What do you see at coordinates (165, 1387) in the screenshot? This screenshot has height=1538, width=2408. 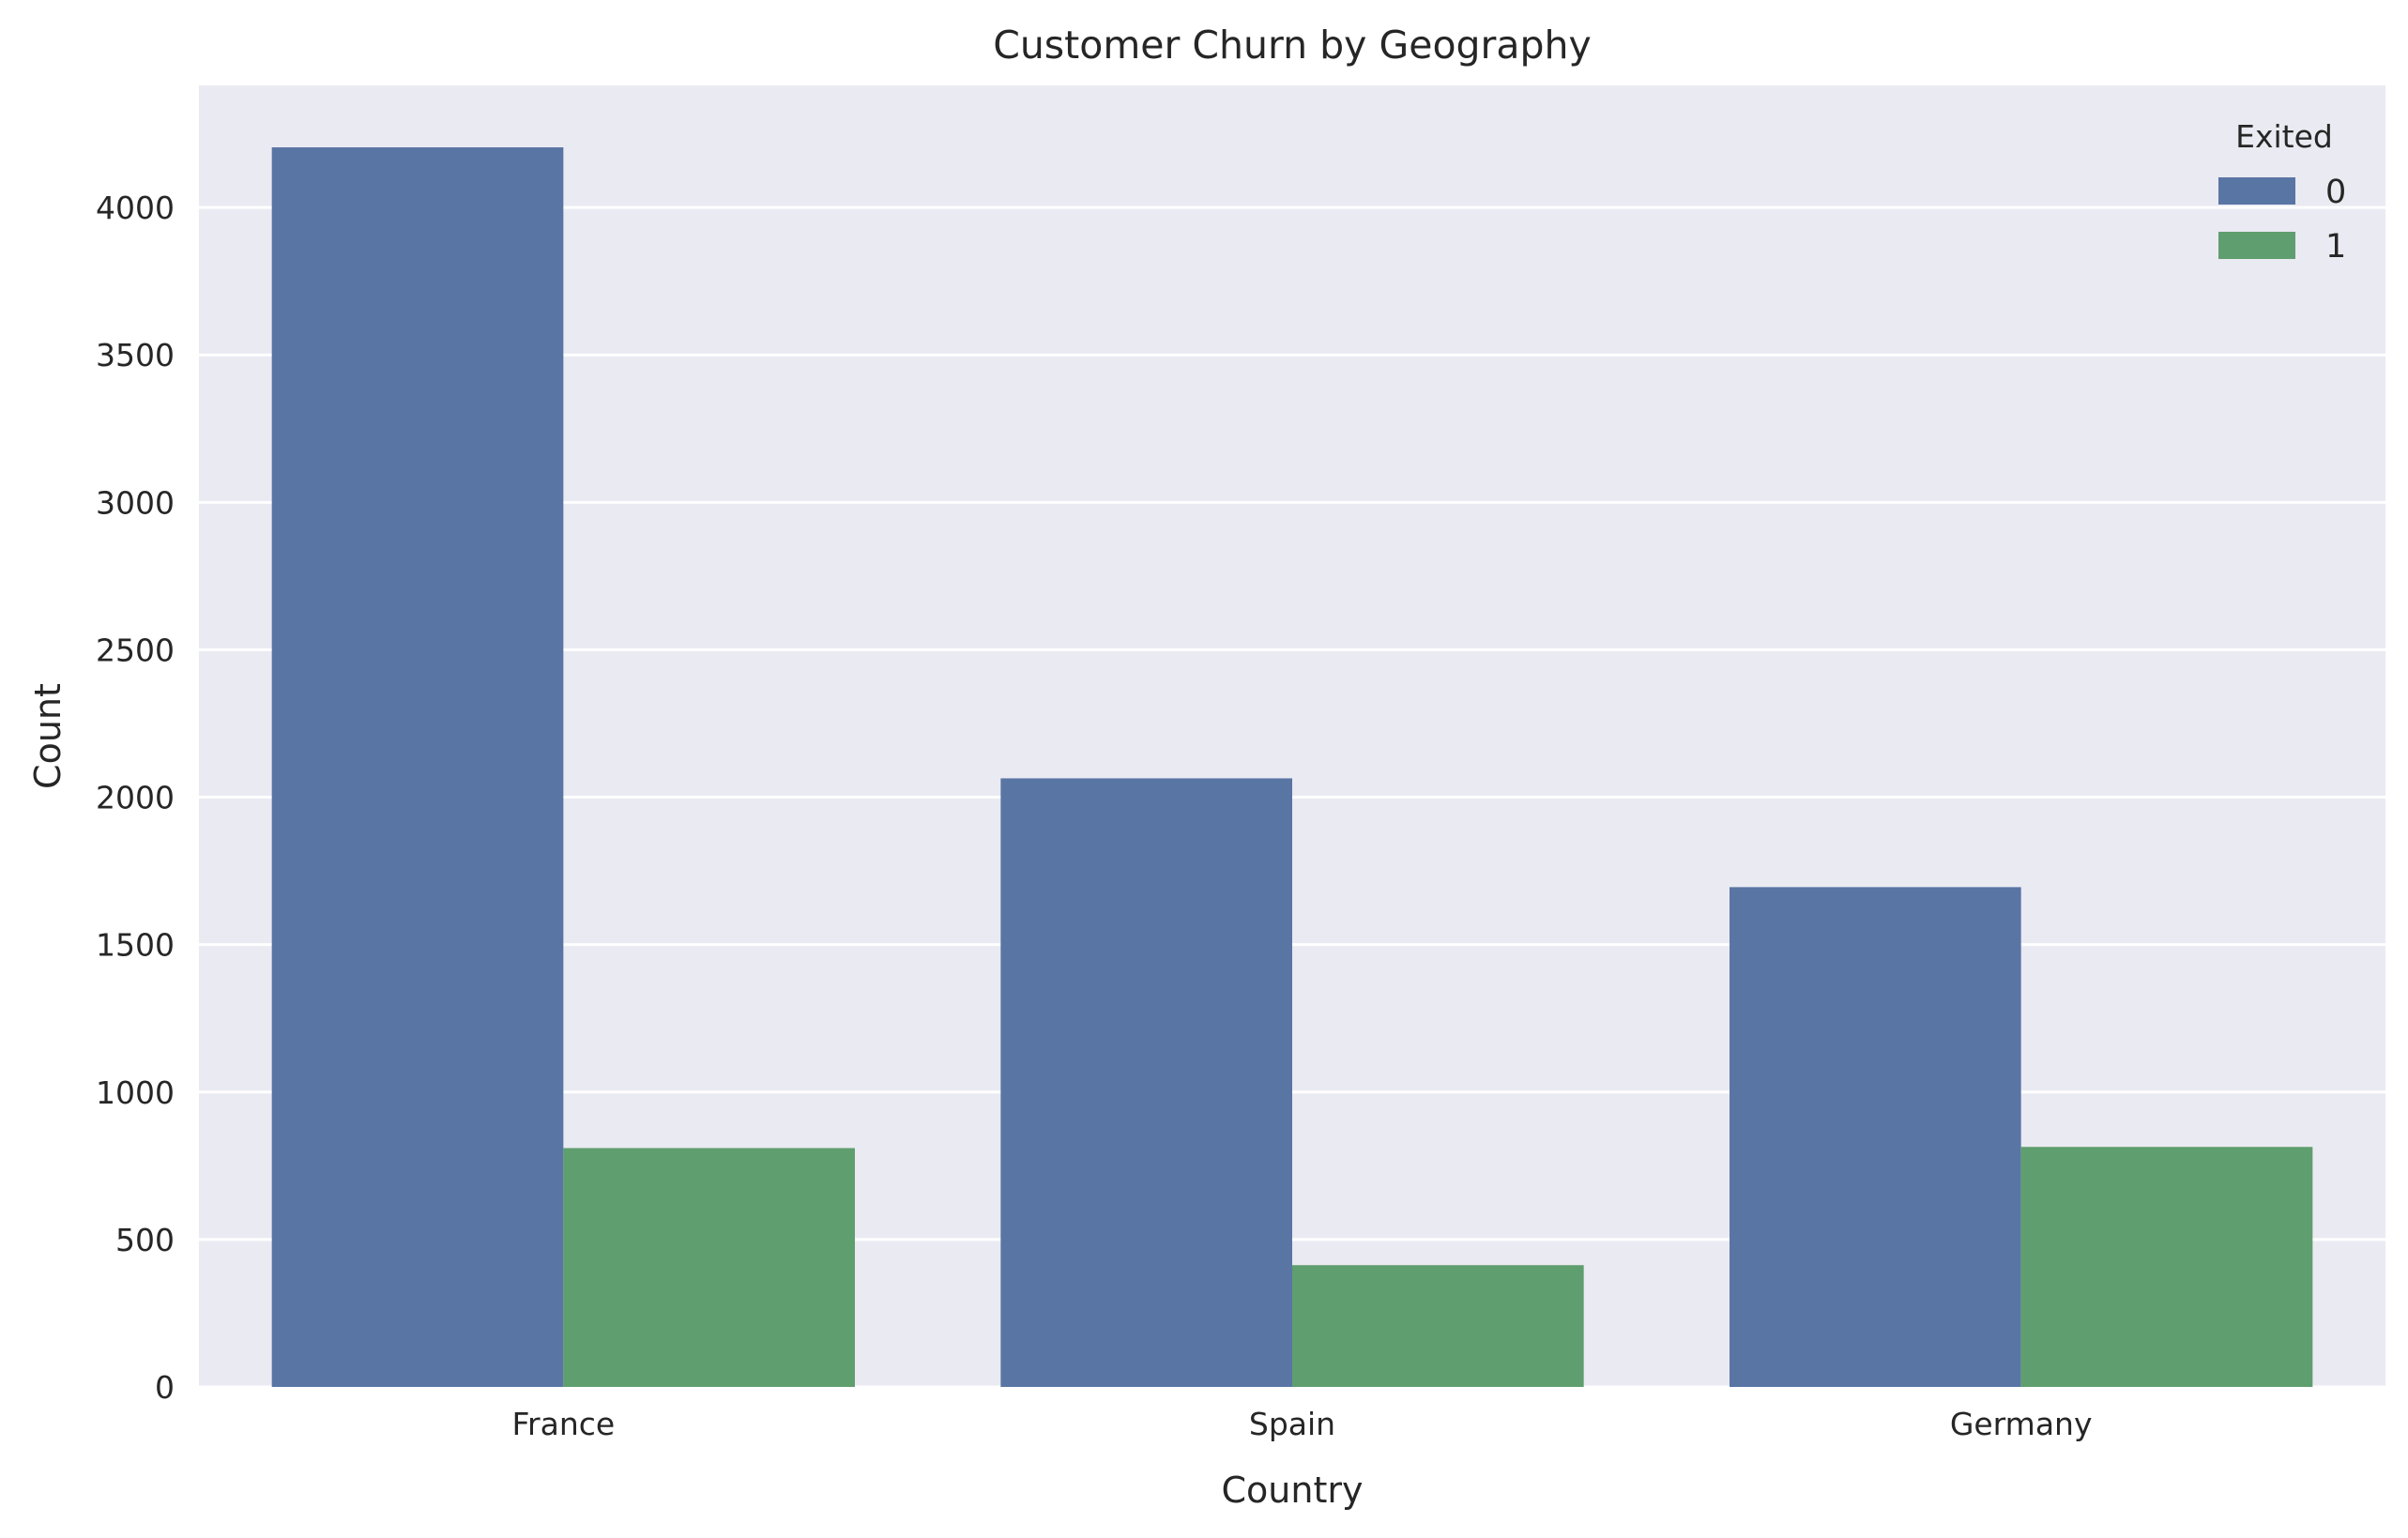 I see `y-tick-label: 0` at bounding box center [165, 1387].